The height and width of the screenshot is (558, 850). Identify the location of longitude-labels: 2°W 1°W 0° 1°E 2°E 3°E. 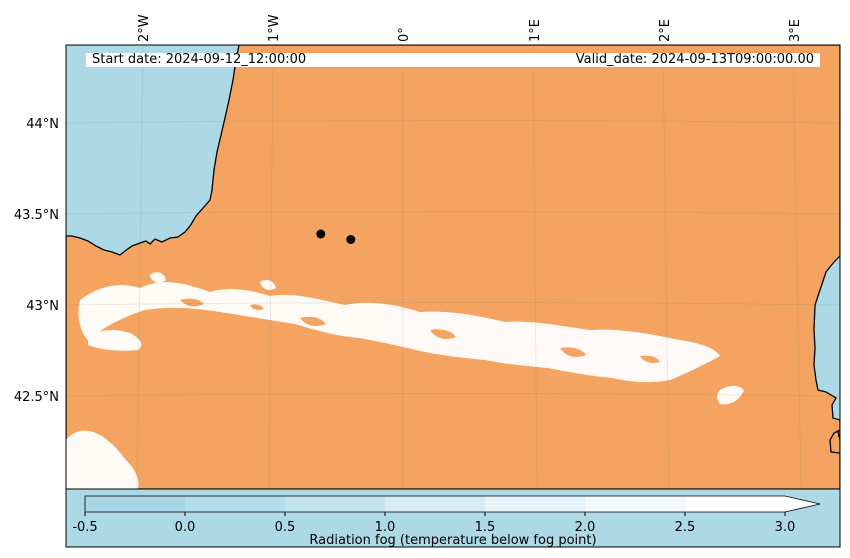
(470, 28).